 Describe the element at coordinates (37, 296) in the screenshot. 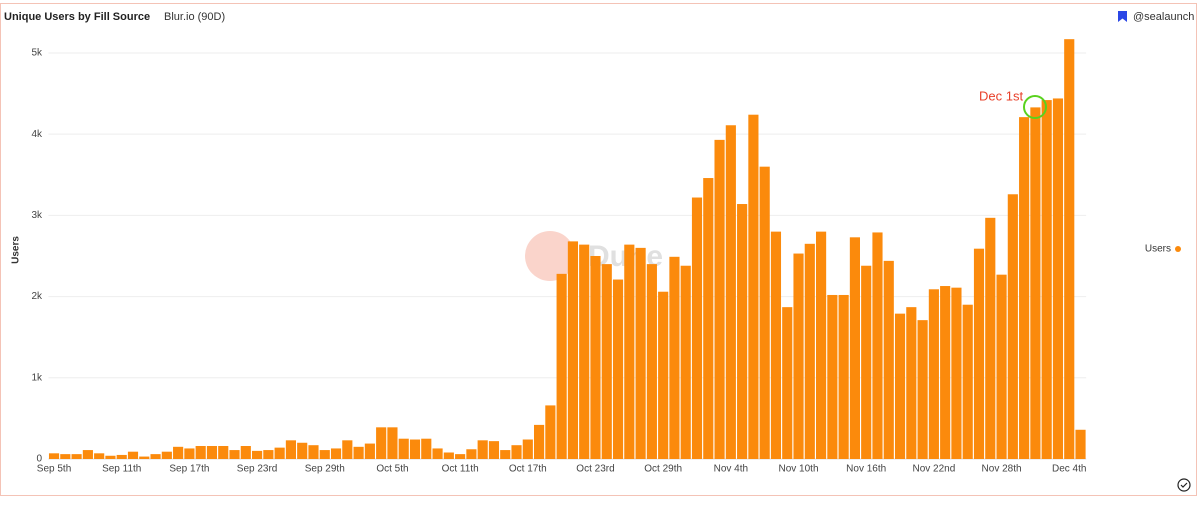

I see `y-tick-label: 2k` at that location.